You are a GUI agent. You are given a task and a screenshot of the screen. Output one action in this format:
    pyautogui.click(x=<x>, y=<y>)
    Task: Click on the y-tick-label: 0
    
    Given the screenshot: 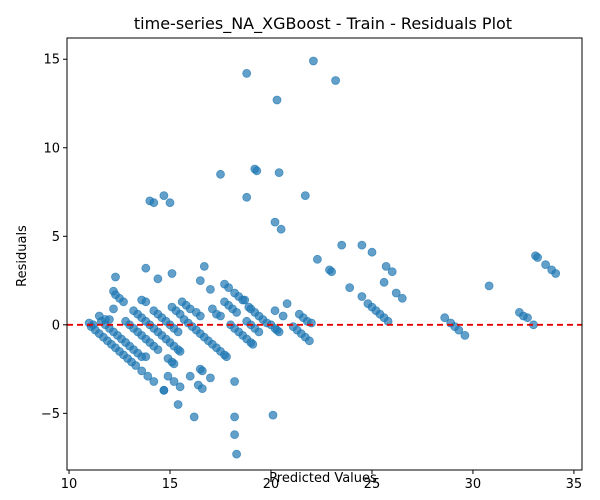 What is the action you would take?
    pyautogui.click(x=56, y=325)
    